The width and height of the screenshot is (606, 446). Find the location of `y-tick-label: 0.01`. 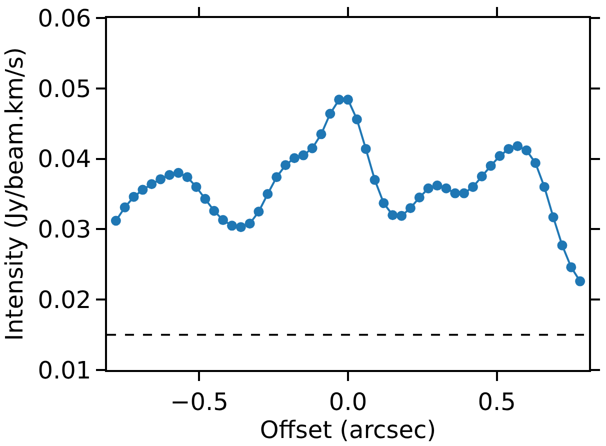

y-tick-label: 0.01 is located at coordinates (65, 370).